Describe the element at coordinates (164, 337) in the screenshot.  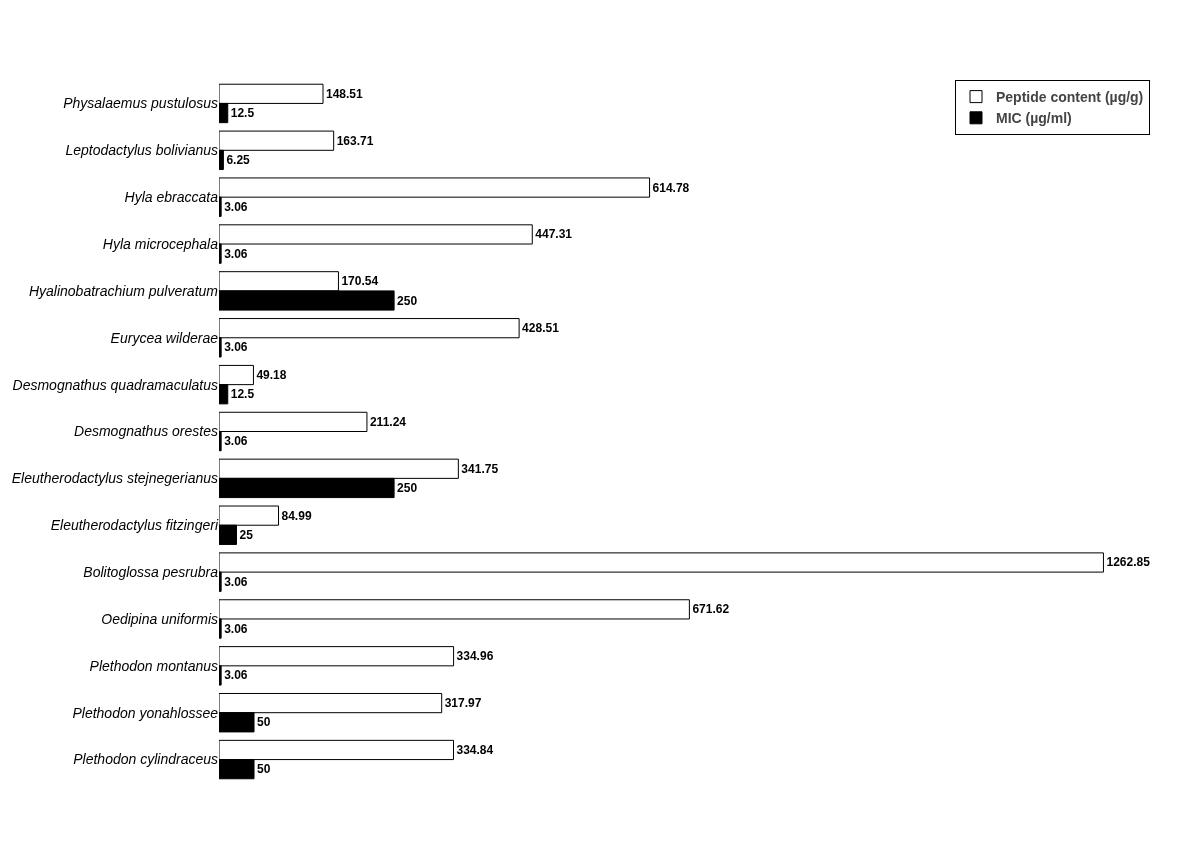
I see `y-tick-label: Eurycea wilderae` at that location.